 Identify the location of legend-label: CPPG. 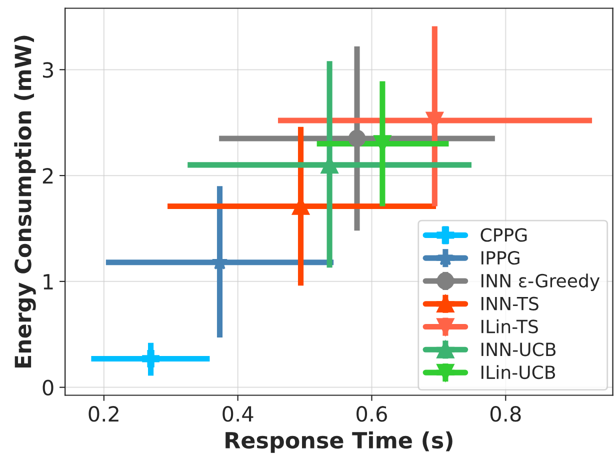
(503, 235).